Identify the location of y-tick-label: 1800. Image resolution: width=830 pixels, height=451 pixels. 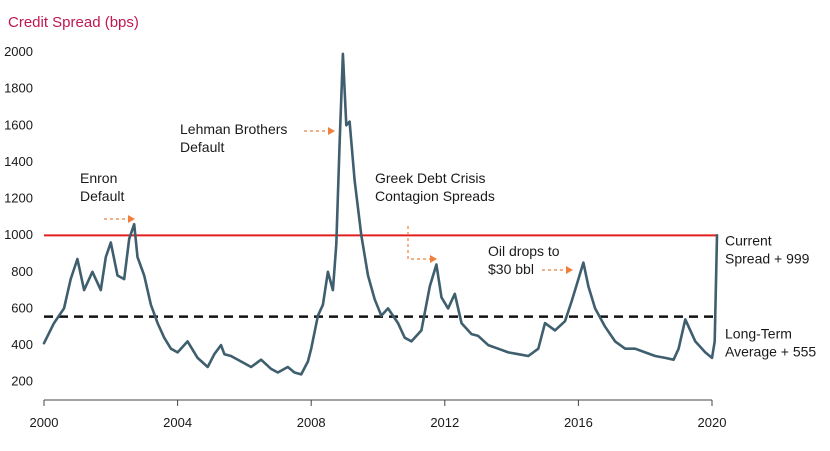
(18, 88).